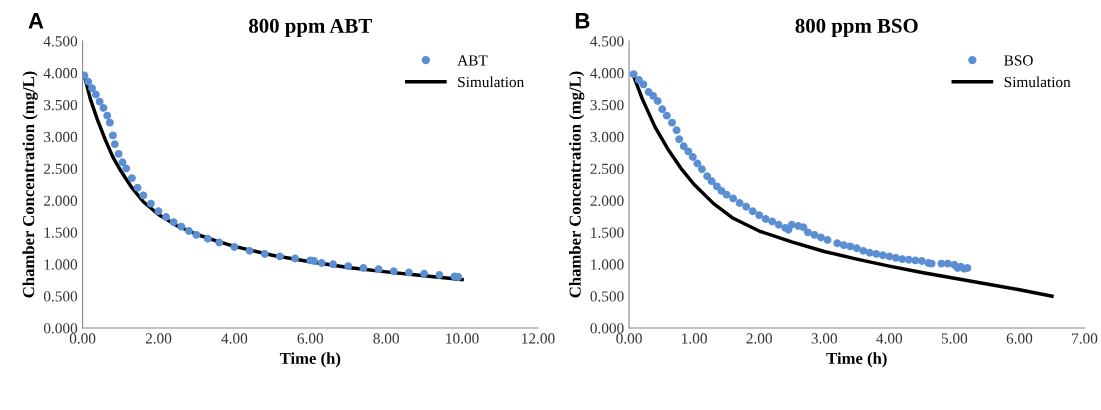 The image size is (1101, 410). What do you see at coordinates (36, 21) in the screenshot?
I see `text: A` at bounding box center [36, 21].